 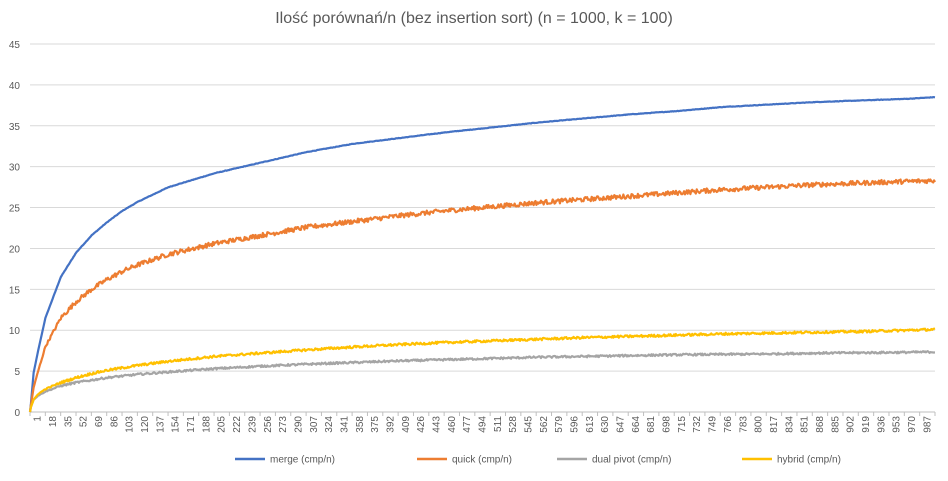 What do you see at coordinates (15, 331) in the screenshot?
I see `y-tick-label: 10` at bounding box center [15, 331].